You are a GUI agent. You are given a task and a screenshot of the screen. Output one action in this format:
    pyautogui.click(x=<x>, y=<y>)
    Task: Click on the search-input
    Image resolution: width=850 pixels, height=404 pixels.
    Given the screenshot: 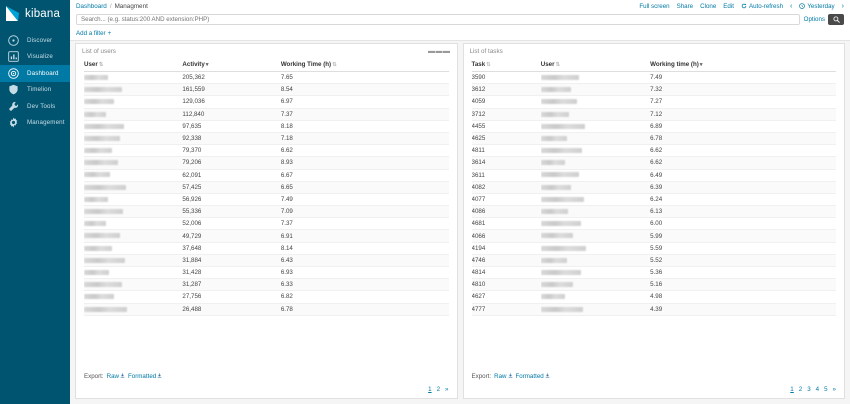 What is the action you would take?
    pyautogui.click(x=438, y=19)
    